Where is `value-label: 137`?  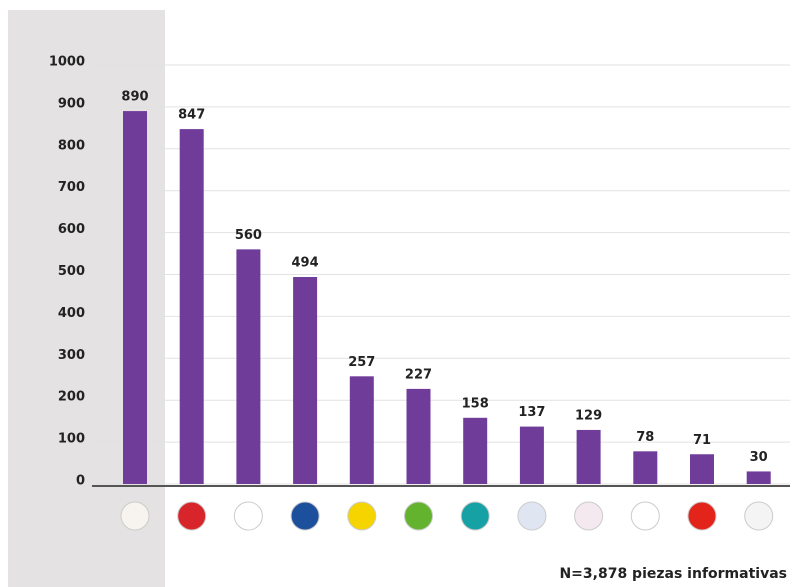
value-label: 137 is located at coordinates (531, 412).